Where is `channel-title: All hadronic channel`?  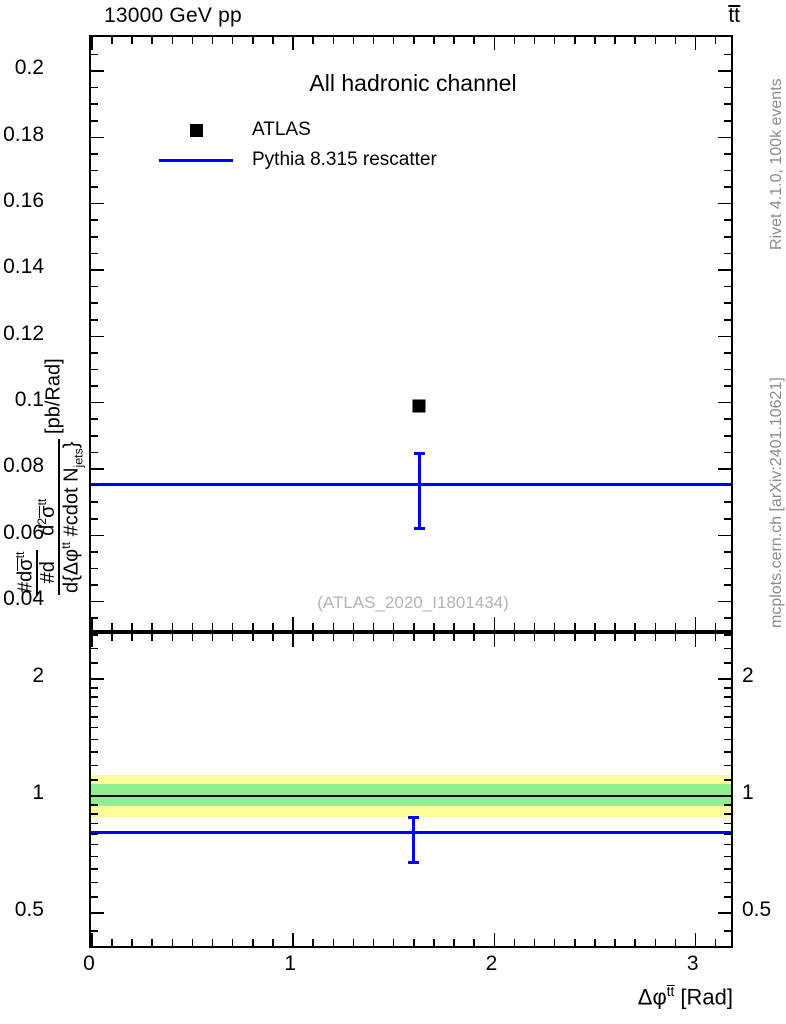 channel-title: All hadronic channel is located at coordinates (413, 83).